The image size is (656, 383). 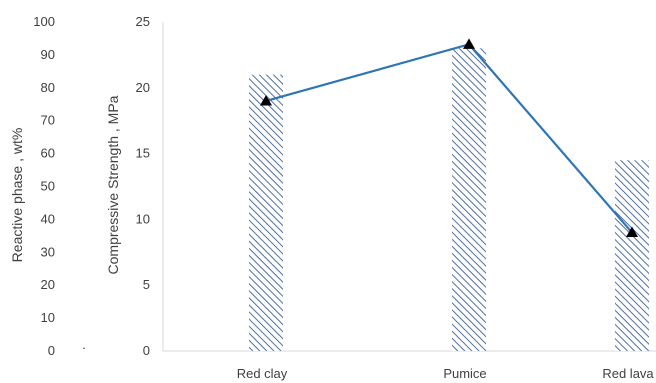 I want to click on right-tick-label: 10, so click(x=143, y=218).